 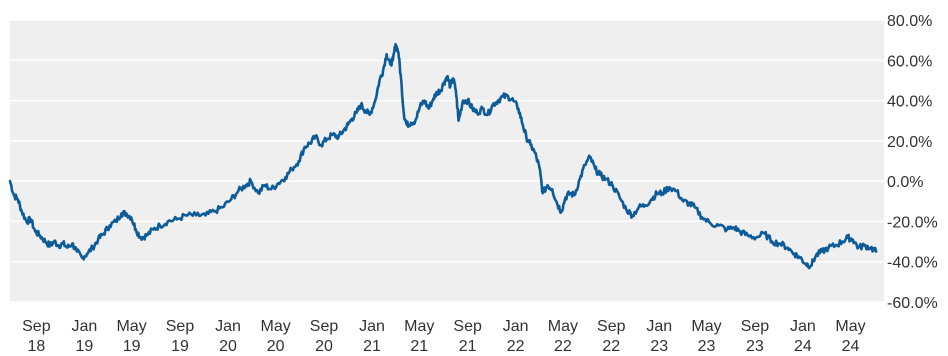 I want to click on y-tick-label: 20.0%, so click(x=909, y=142).